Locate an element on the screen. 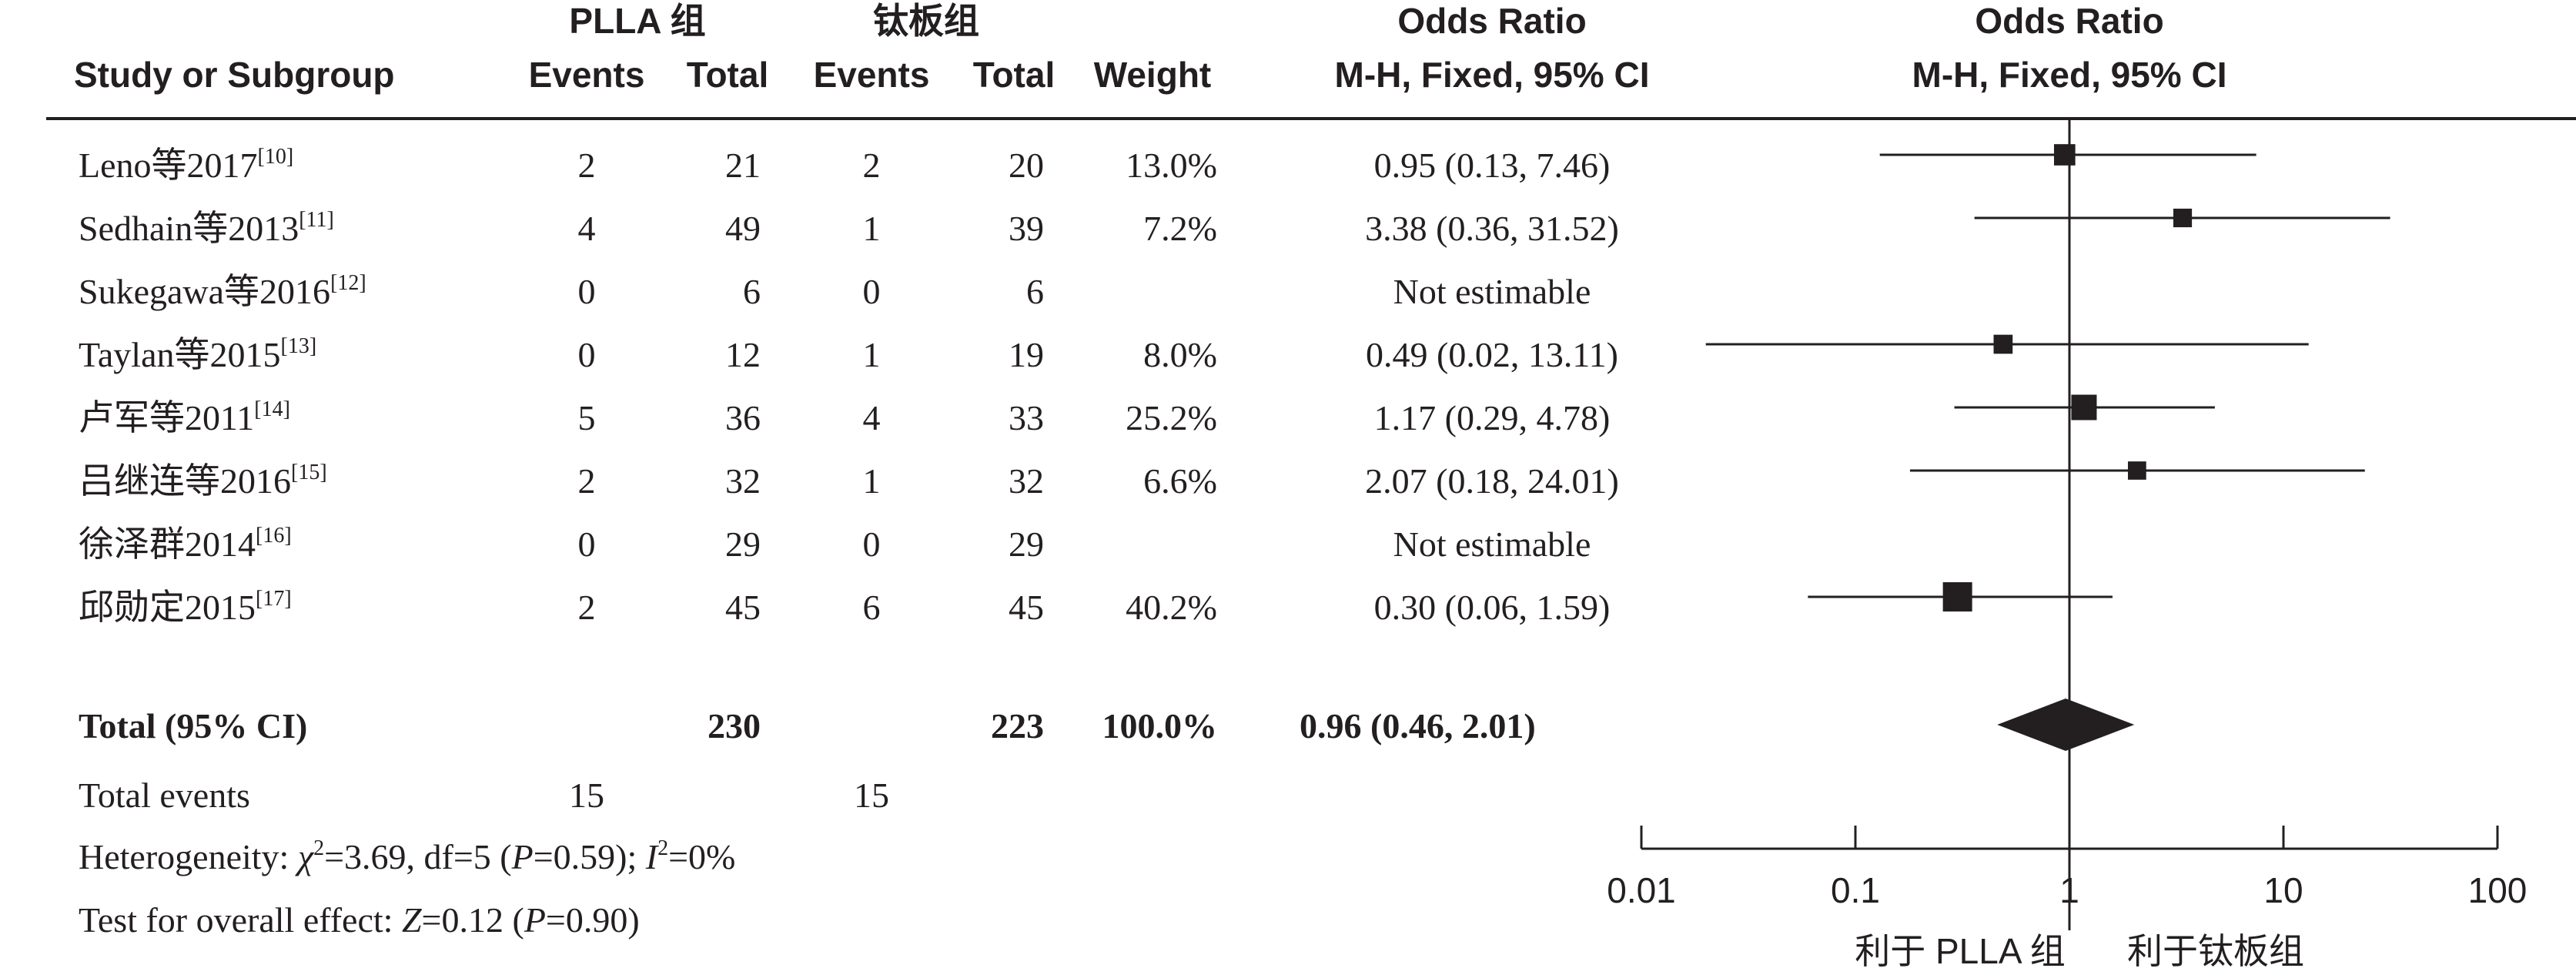  total2-cell: 33 is located at coordinates (1027, 417).